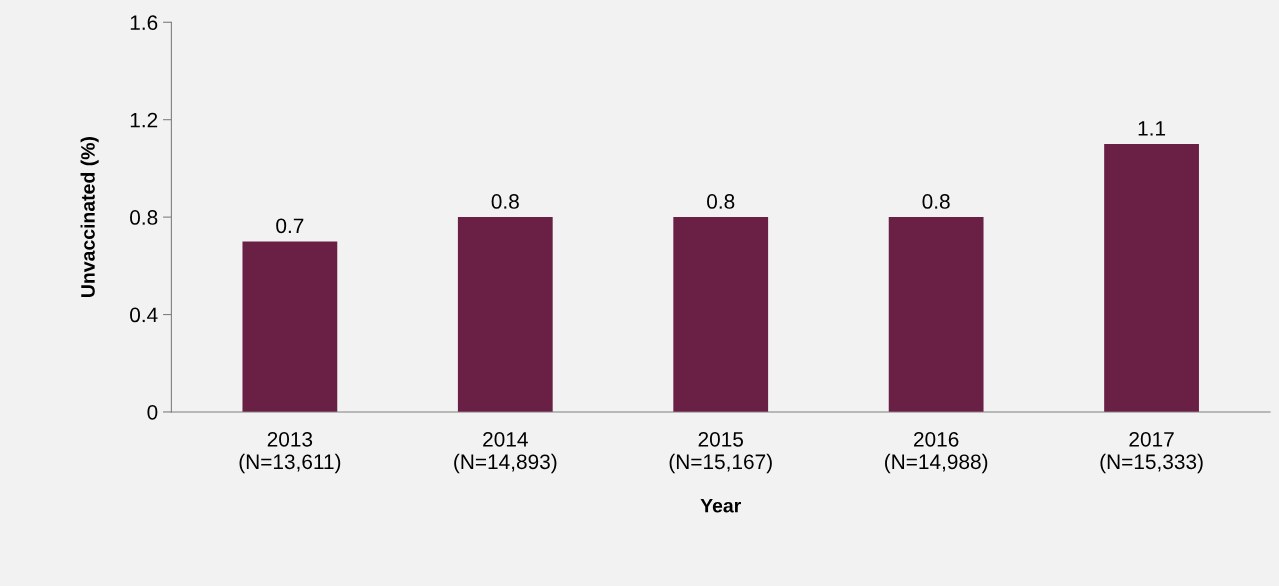 The width and height of the screenshot is (1279, 586). What do you see at coordinates (1152, 128) in the screenshot?
I see `data-label: 1.1` at bounding box center [1152, 128].